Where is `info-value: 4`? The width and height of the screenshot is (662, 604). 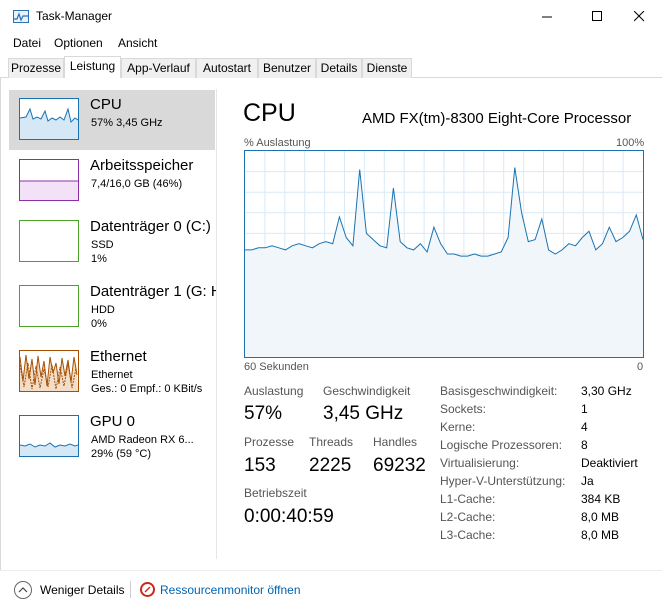
info-value: 4 is located at coordinates (584, 427).